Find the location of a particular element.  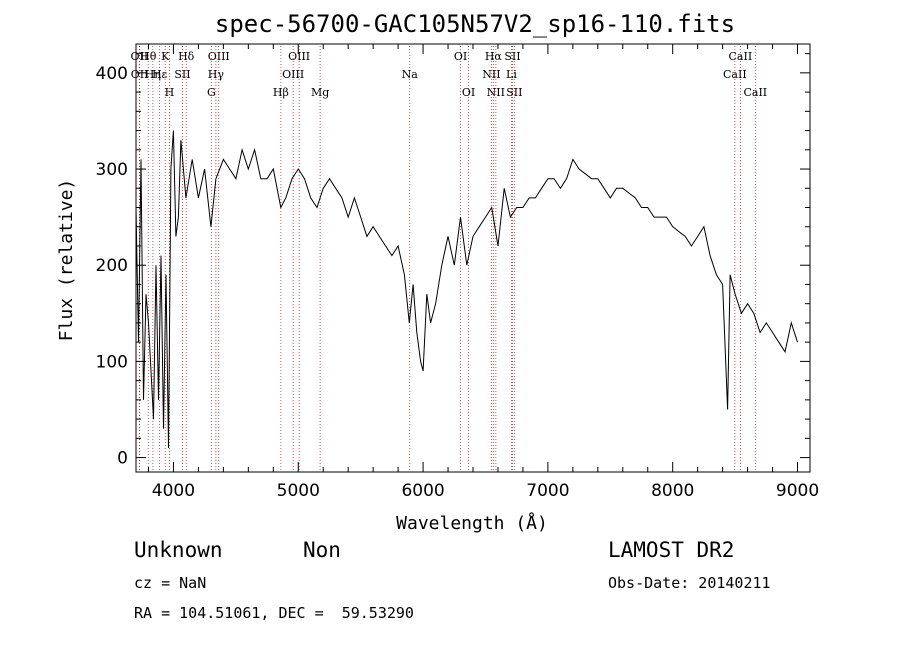

emission-line-label: H is located at coordinates (170, 92).